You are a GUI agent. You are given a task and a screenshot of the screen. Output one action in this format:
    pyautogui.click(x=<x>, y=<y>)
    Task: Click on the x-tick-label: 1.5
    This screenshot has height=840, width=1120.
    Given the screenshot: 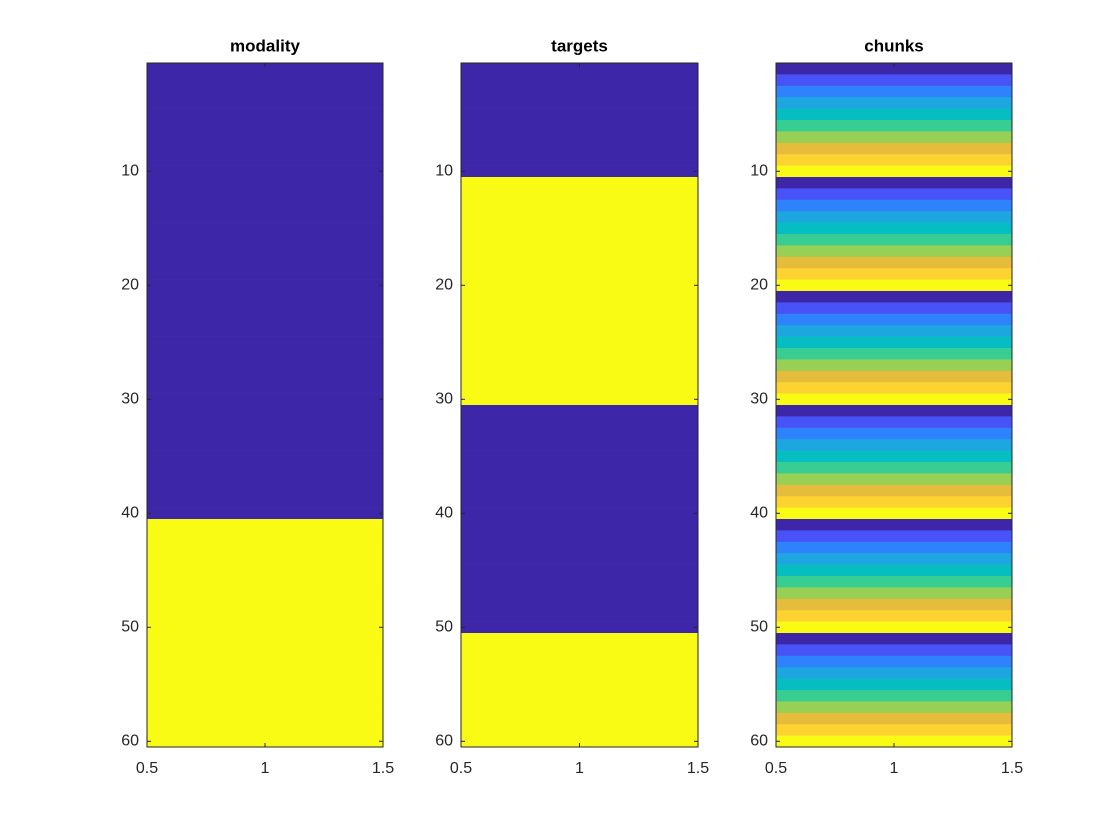 What is the action you would take?
    pyautogui.click(x=1012, y=768)
    